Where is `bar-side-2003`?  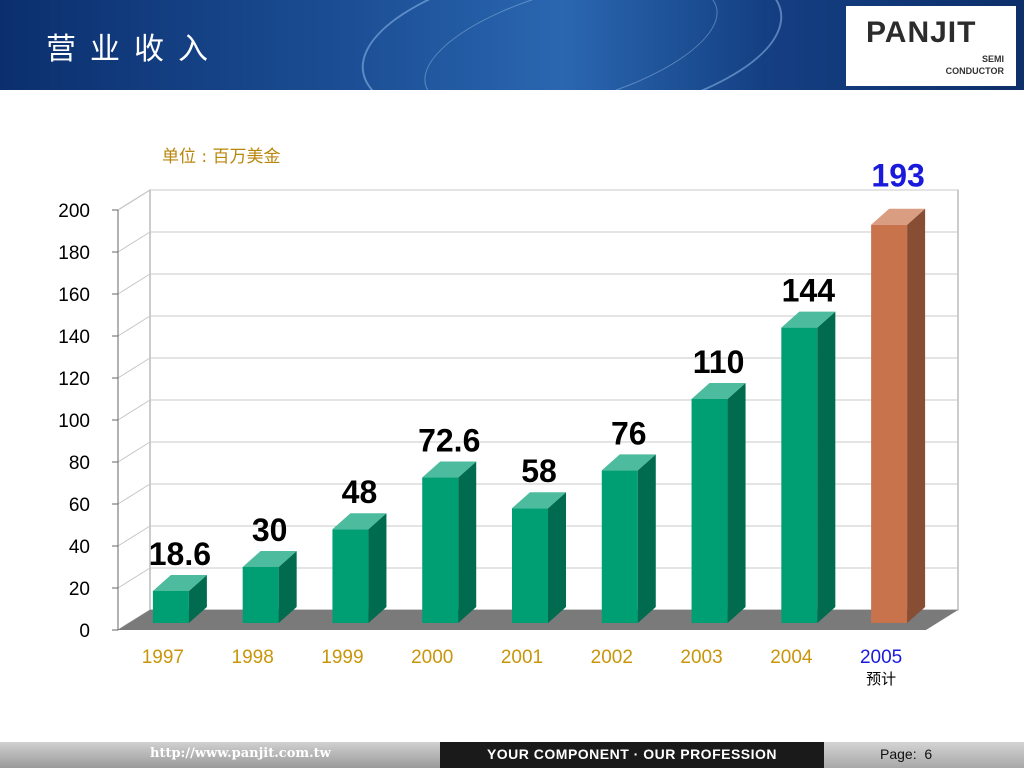 bar-side-2003 is located at coordinates (736, 503).